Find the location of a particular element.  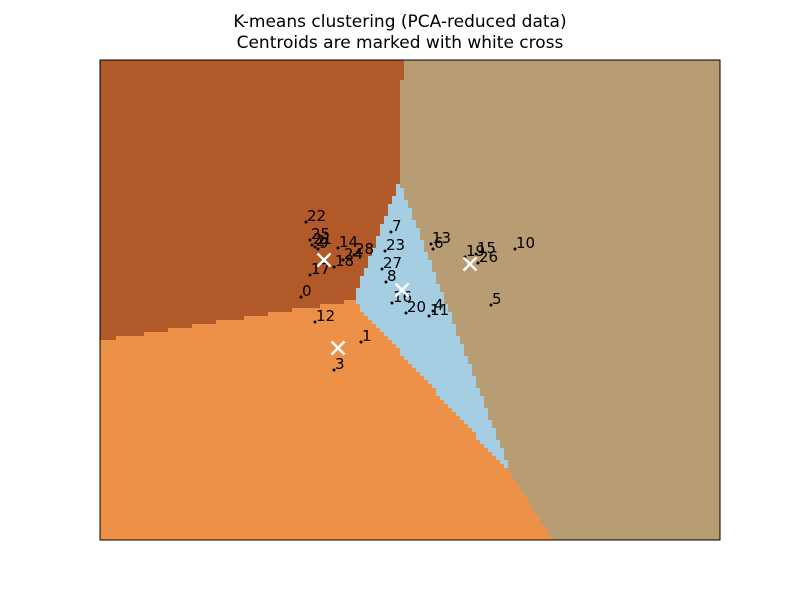

chart-title: K-means clustering (PCA-reduced data) is located at coordinates (400, 22).